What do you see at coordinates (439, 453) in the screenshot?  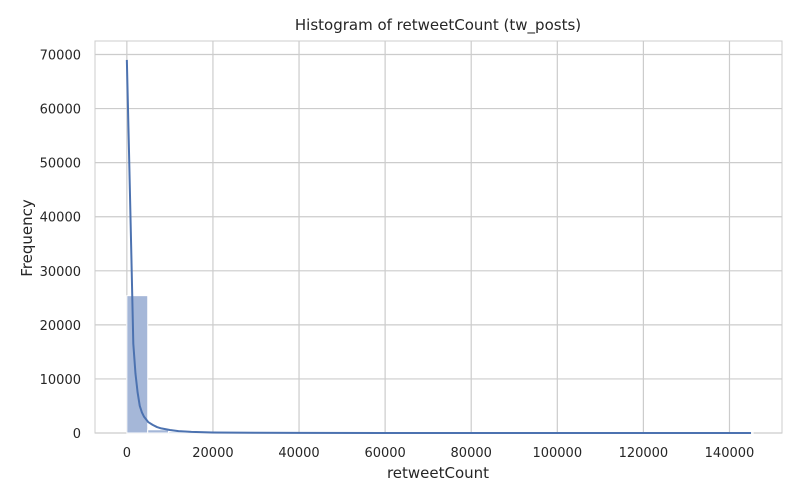 I see `x-tick-labels: 0 20000 40000 60000 80000 100000 120000 140000` at bounding box center [439, 453].